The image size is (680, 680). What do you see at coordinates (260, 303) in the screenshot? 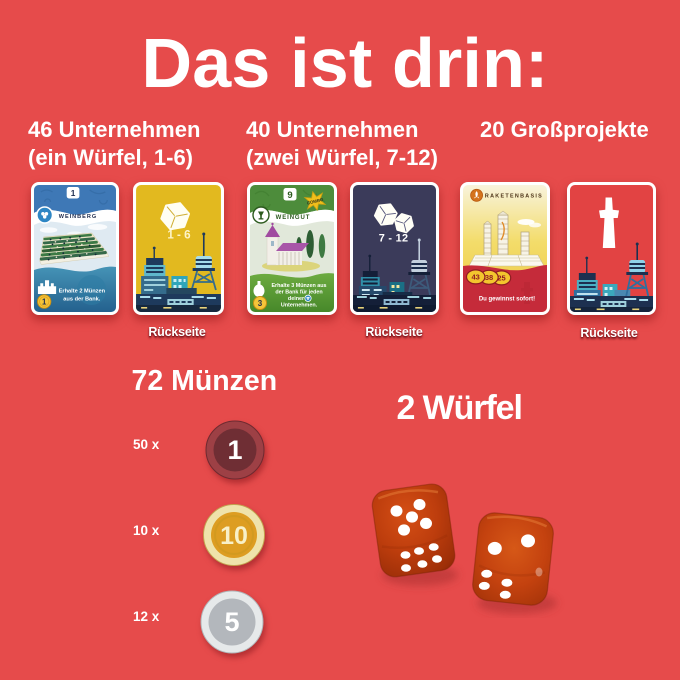
I see `svg-text: 3` at bounding box center [260, 303].